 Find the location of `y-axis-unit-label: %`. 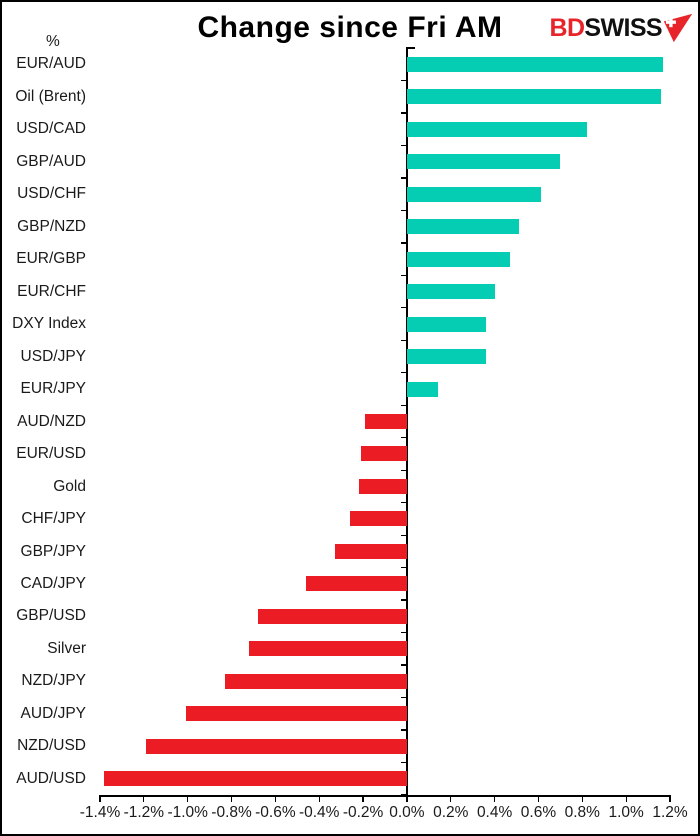

y-axis-unit-label: % is located at coordinates (53, 41).